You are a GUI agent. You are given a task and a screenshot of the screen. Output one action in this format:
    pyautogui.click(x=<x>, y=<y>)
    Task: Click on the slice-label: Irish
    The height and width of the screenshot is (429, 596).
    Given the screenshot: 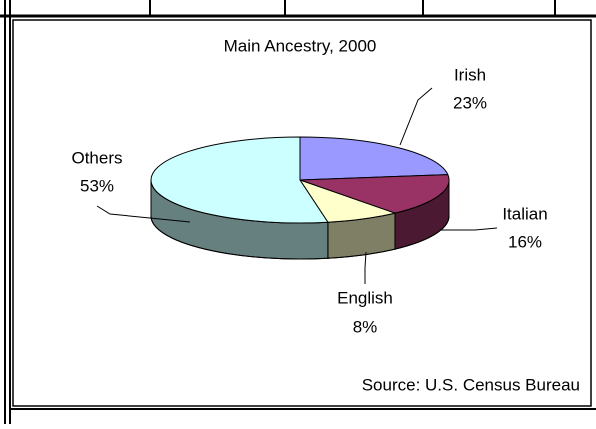 What is the action you would take?
    pyautogui.click(x=470, y=74)
    